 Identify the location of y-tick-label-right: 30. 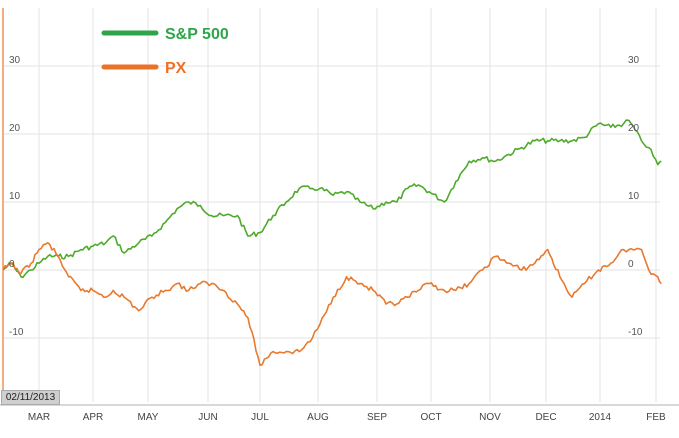
(634, 60).